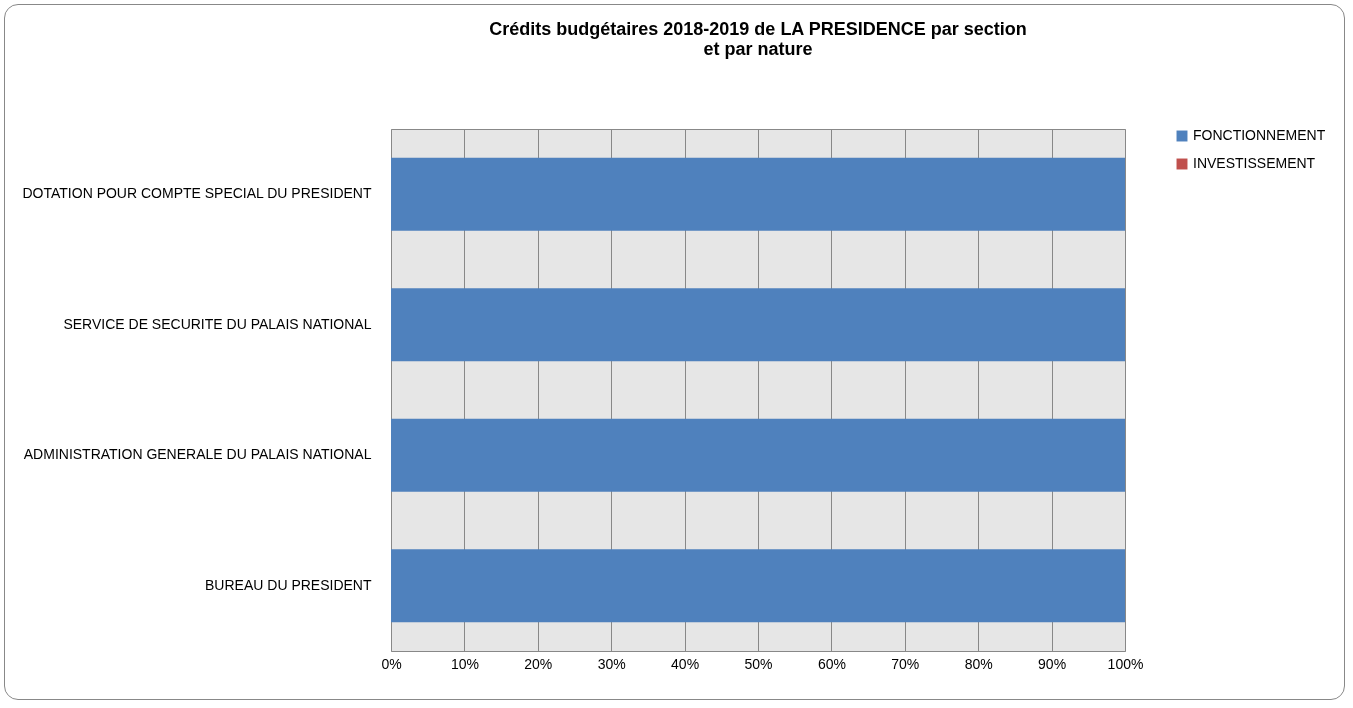 The width and height of the screenshot is (1353, 708). What do you see at coordinates (197, 454) in the screenshot?
I see `y-tick-label: ADMINISTRATION GENERALE DU PALAIS NATIONAL` at bounding box center [197, 454].